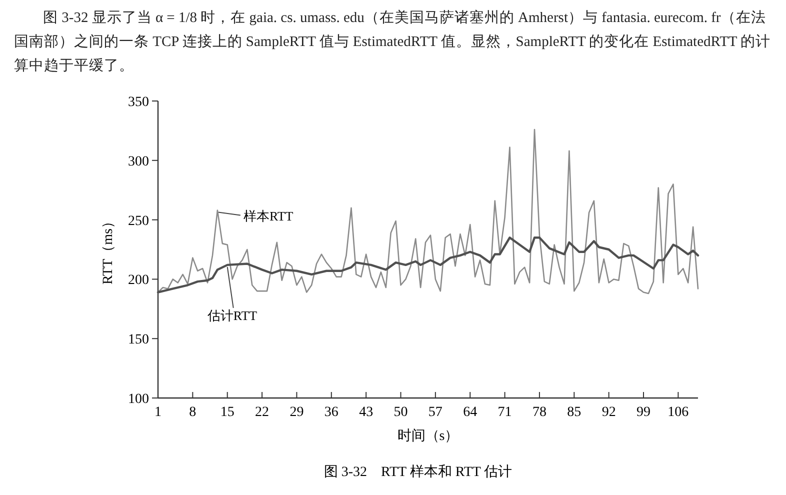 Image resolution: width=786 pixels, height=495 pixels. Describe the element at coordinates (138, 221) in the screenshot. I see `y-tick-label: 250` at that location.